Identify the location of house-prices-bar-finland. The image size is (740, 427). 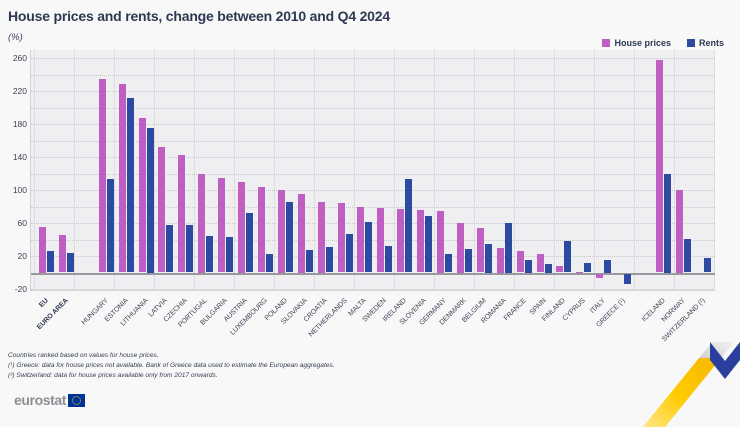
(560, 269).